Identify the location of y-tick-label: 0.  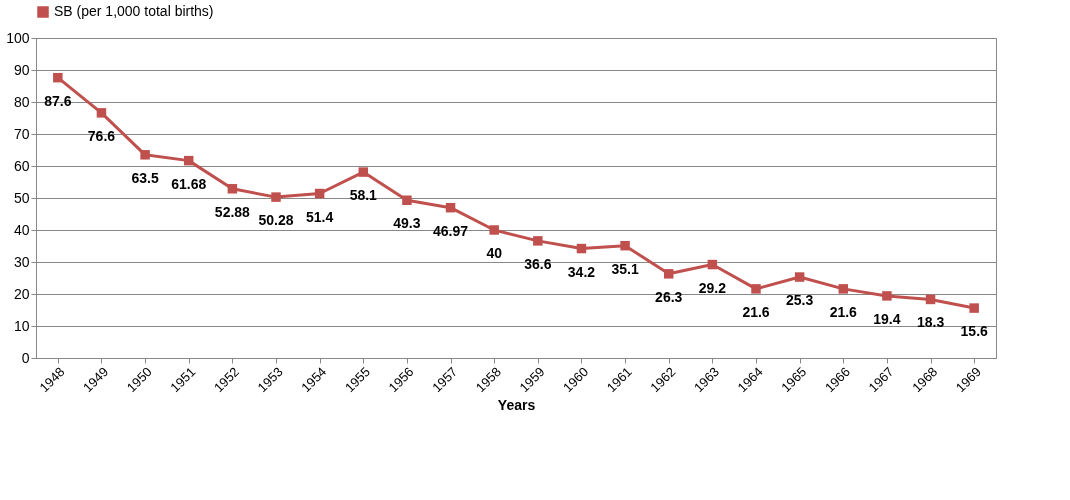
(25, 357).